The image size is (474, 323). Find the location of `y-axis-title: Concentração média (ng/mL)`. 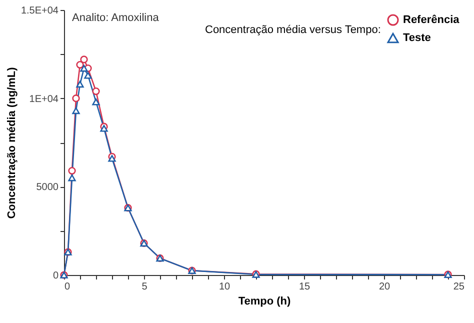

y-axis-title: Concentração média (ng/mL) is located at coordinates (12, 142).